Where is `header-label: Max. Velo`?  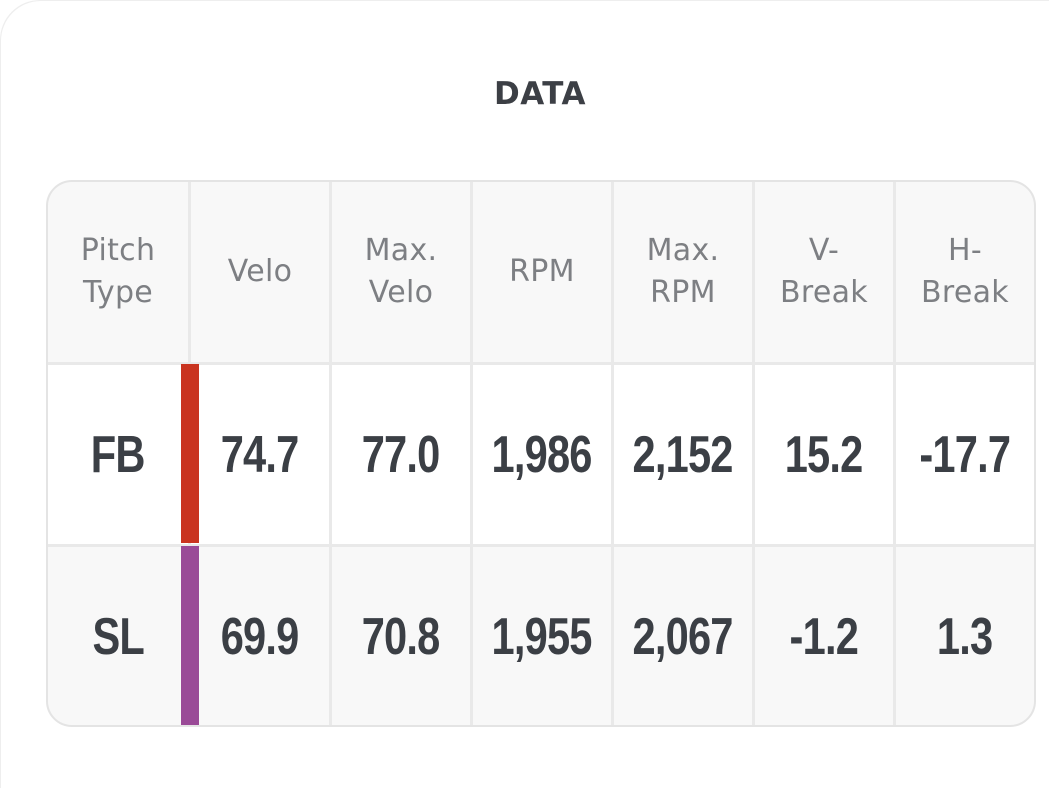 header-label: Max. Velo is located at coordinates (401, 271).